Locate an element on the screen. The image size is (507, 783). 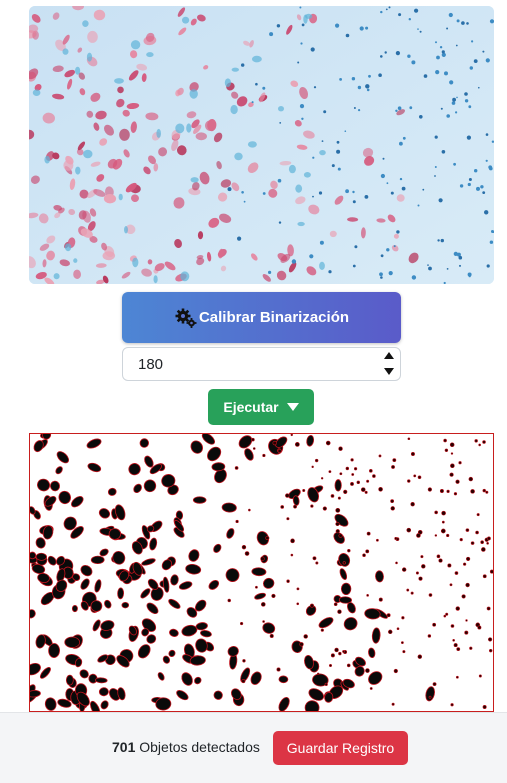
gears-icon is located at coordinates (186, 318).